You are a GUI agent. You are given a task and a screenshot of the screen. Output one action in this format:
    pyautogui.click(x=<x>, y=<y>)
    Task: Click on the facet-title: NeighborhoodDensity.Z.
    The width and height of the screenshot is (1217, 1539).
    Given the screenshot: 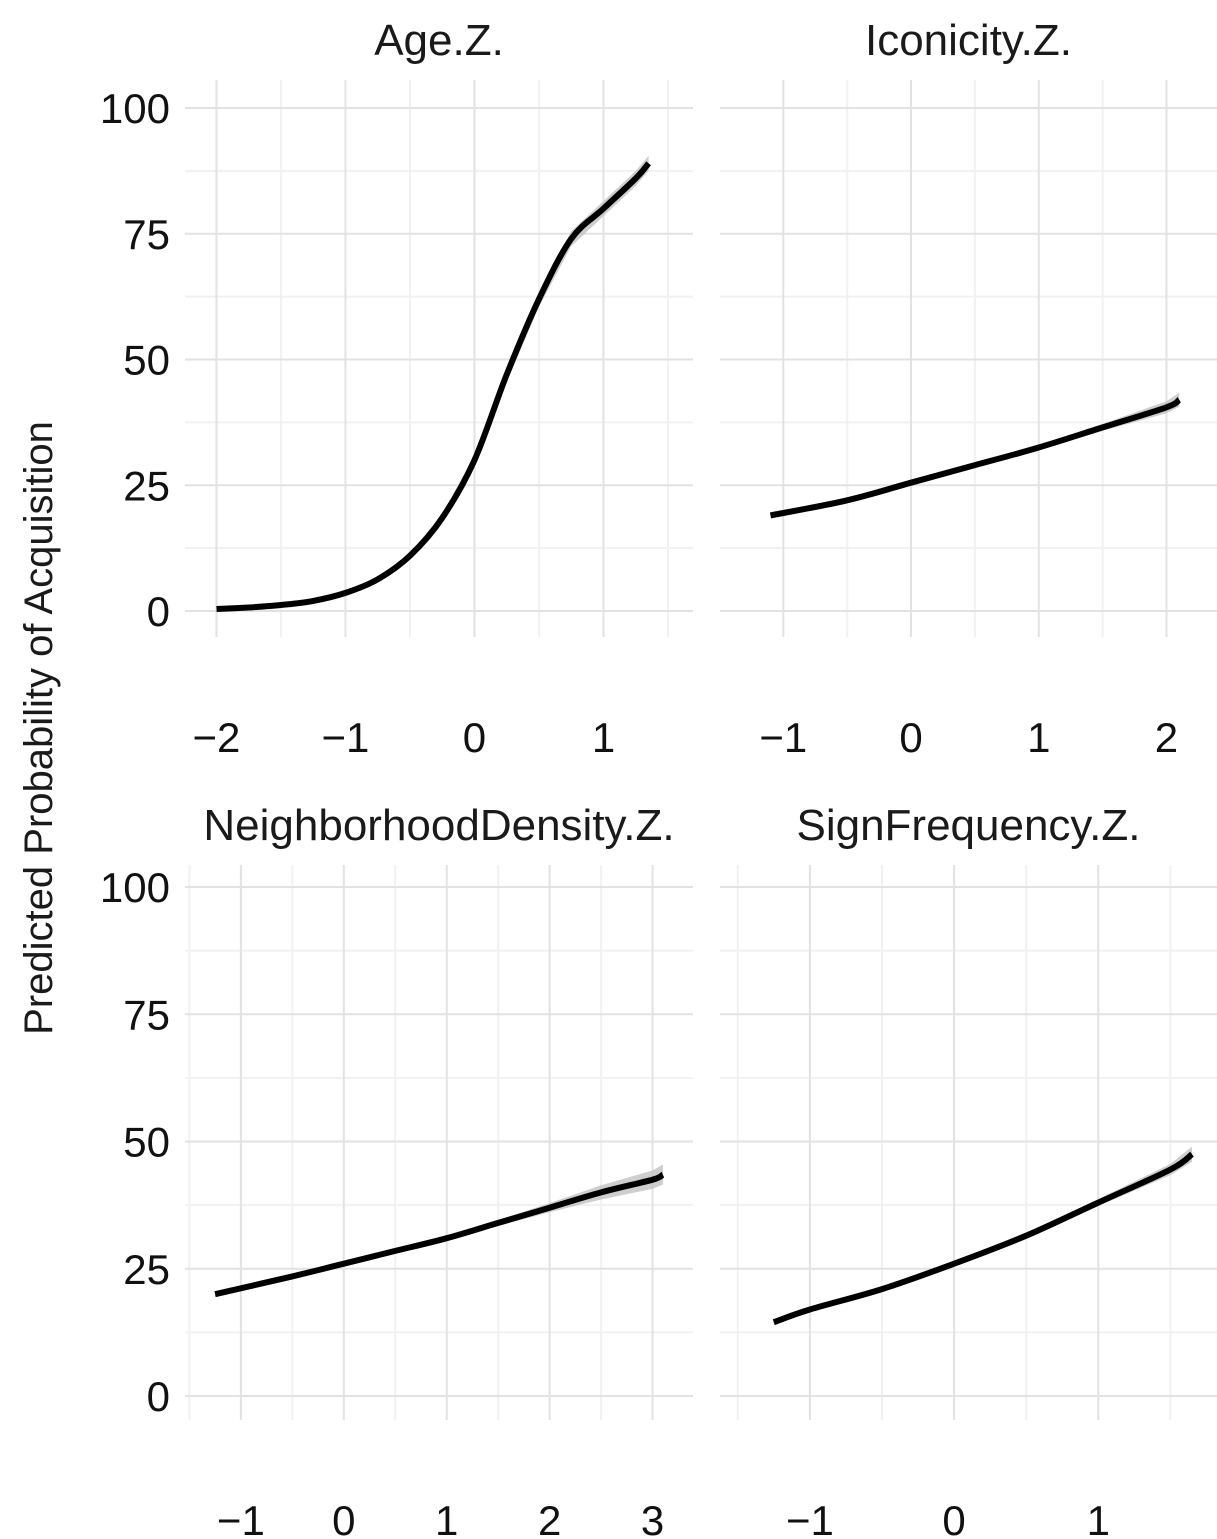 What is the action you would take?
    pyautogui.click(x=438, y=825)
    